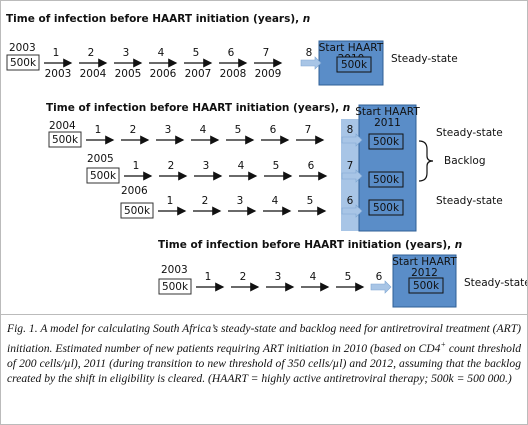 Image resolution: width=528 pixels, height=425 pixels. Describe the element at coordinates (100, 159) in the screenshot. I see `start-year: 2005` at that location.